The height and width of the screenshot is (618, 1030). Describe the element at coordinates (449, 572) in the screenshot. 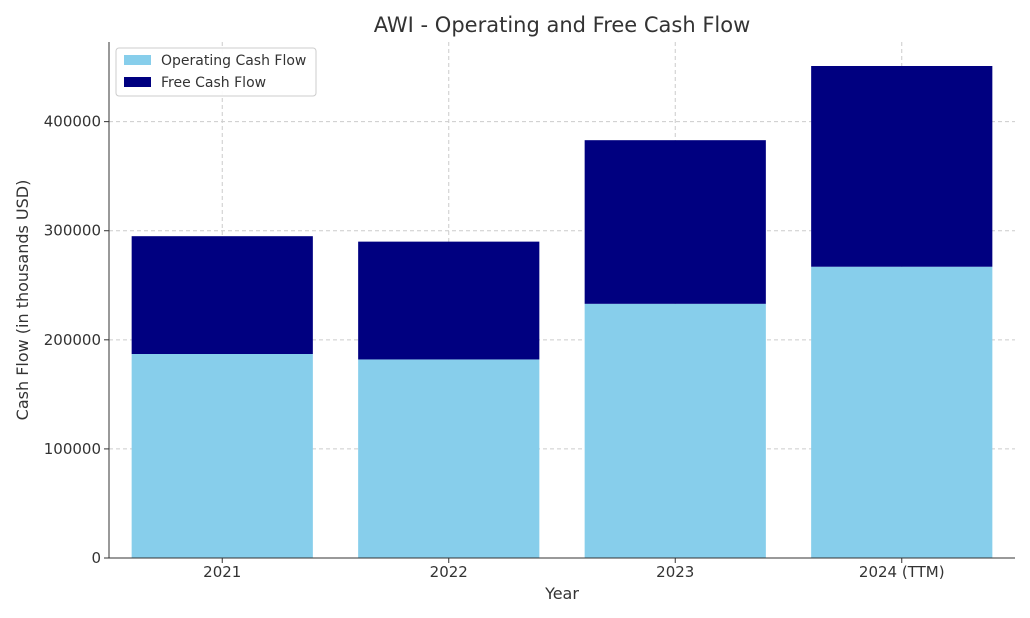

I see `x-tick-label: 2022` at that location.